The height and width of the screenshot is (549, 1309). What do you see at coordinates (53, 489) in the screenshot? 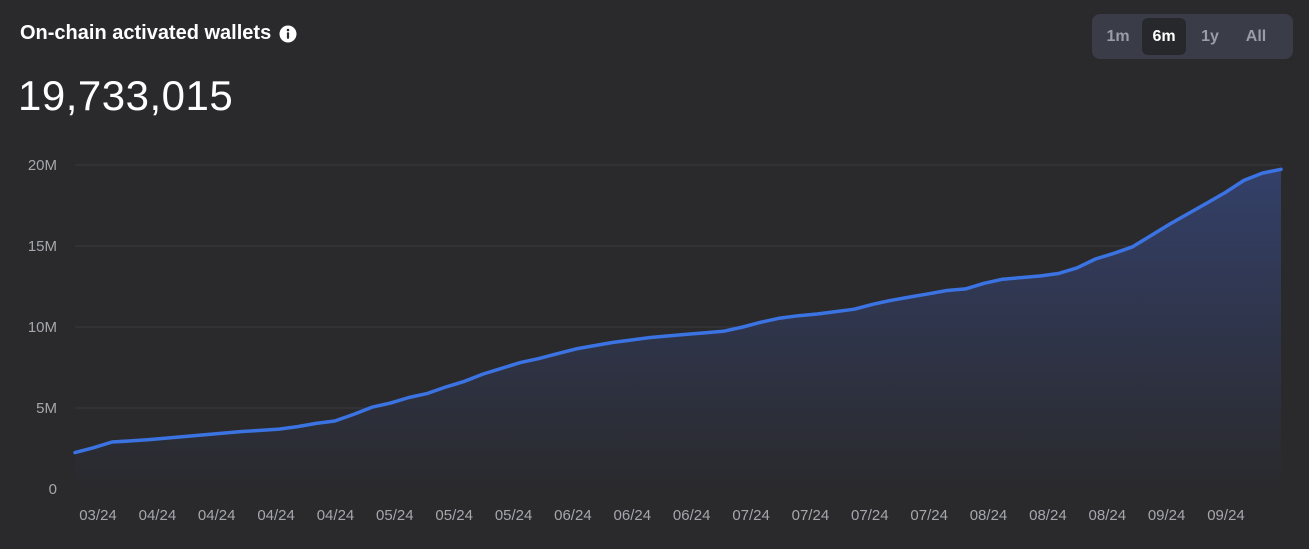
I see `y-tick-label: 0` at bounding box center [53, 489].